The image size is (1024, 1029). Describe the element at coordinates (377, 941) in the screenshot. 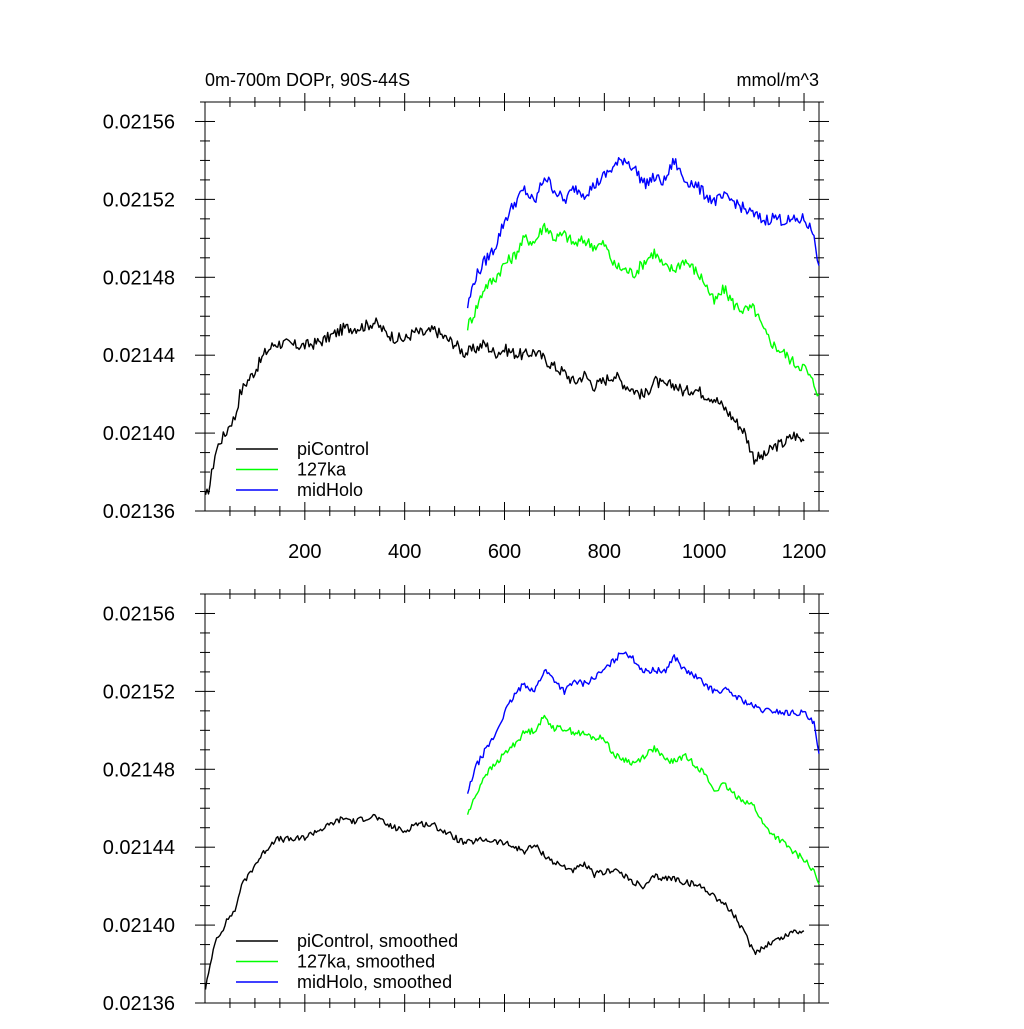

I see `legend-label: piControl, smoothed` at that location.